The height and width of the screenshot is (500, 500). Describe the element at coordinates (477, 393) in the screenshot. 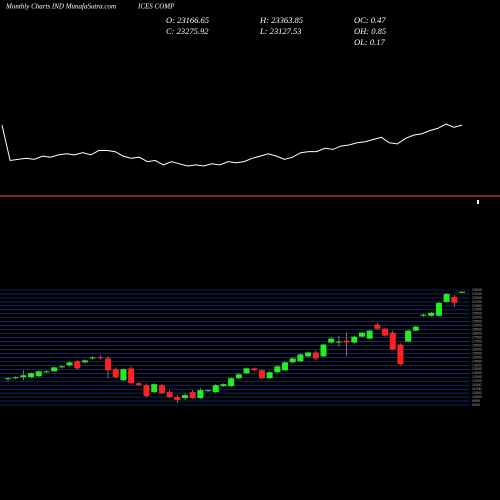

I see `y-tick-label: 10500` at that location.